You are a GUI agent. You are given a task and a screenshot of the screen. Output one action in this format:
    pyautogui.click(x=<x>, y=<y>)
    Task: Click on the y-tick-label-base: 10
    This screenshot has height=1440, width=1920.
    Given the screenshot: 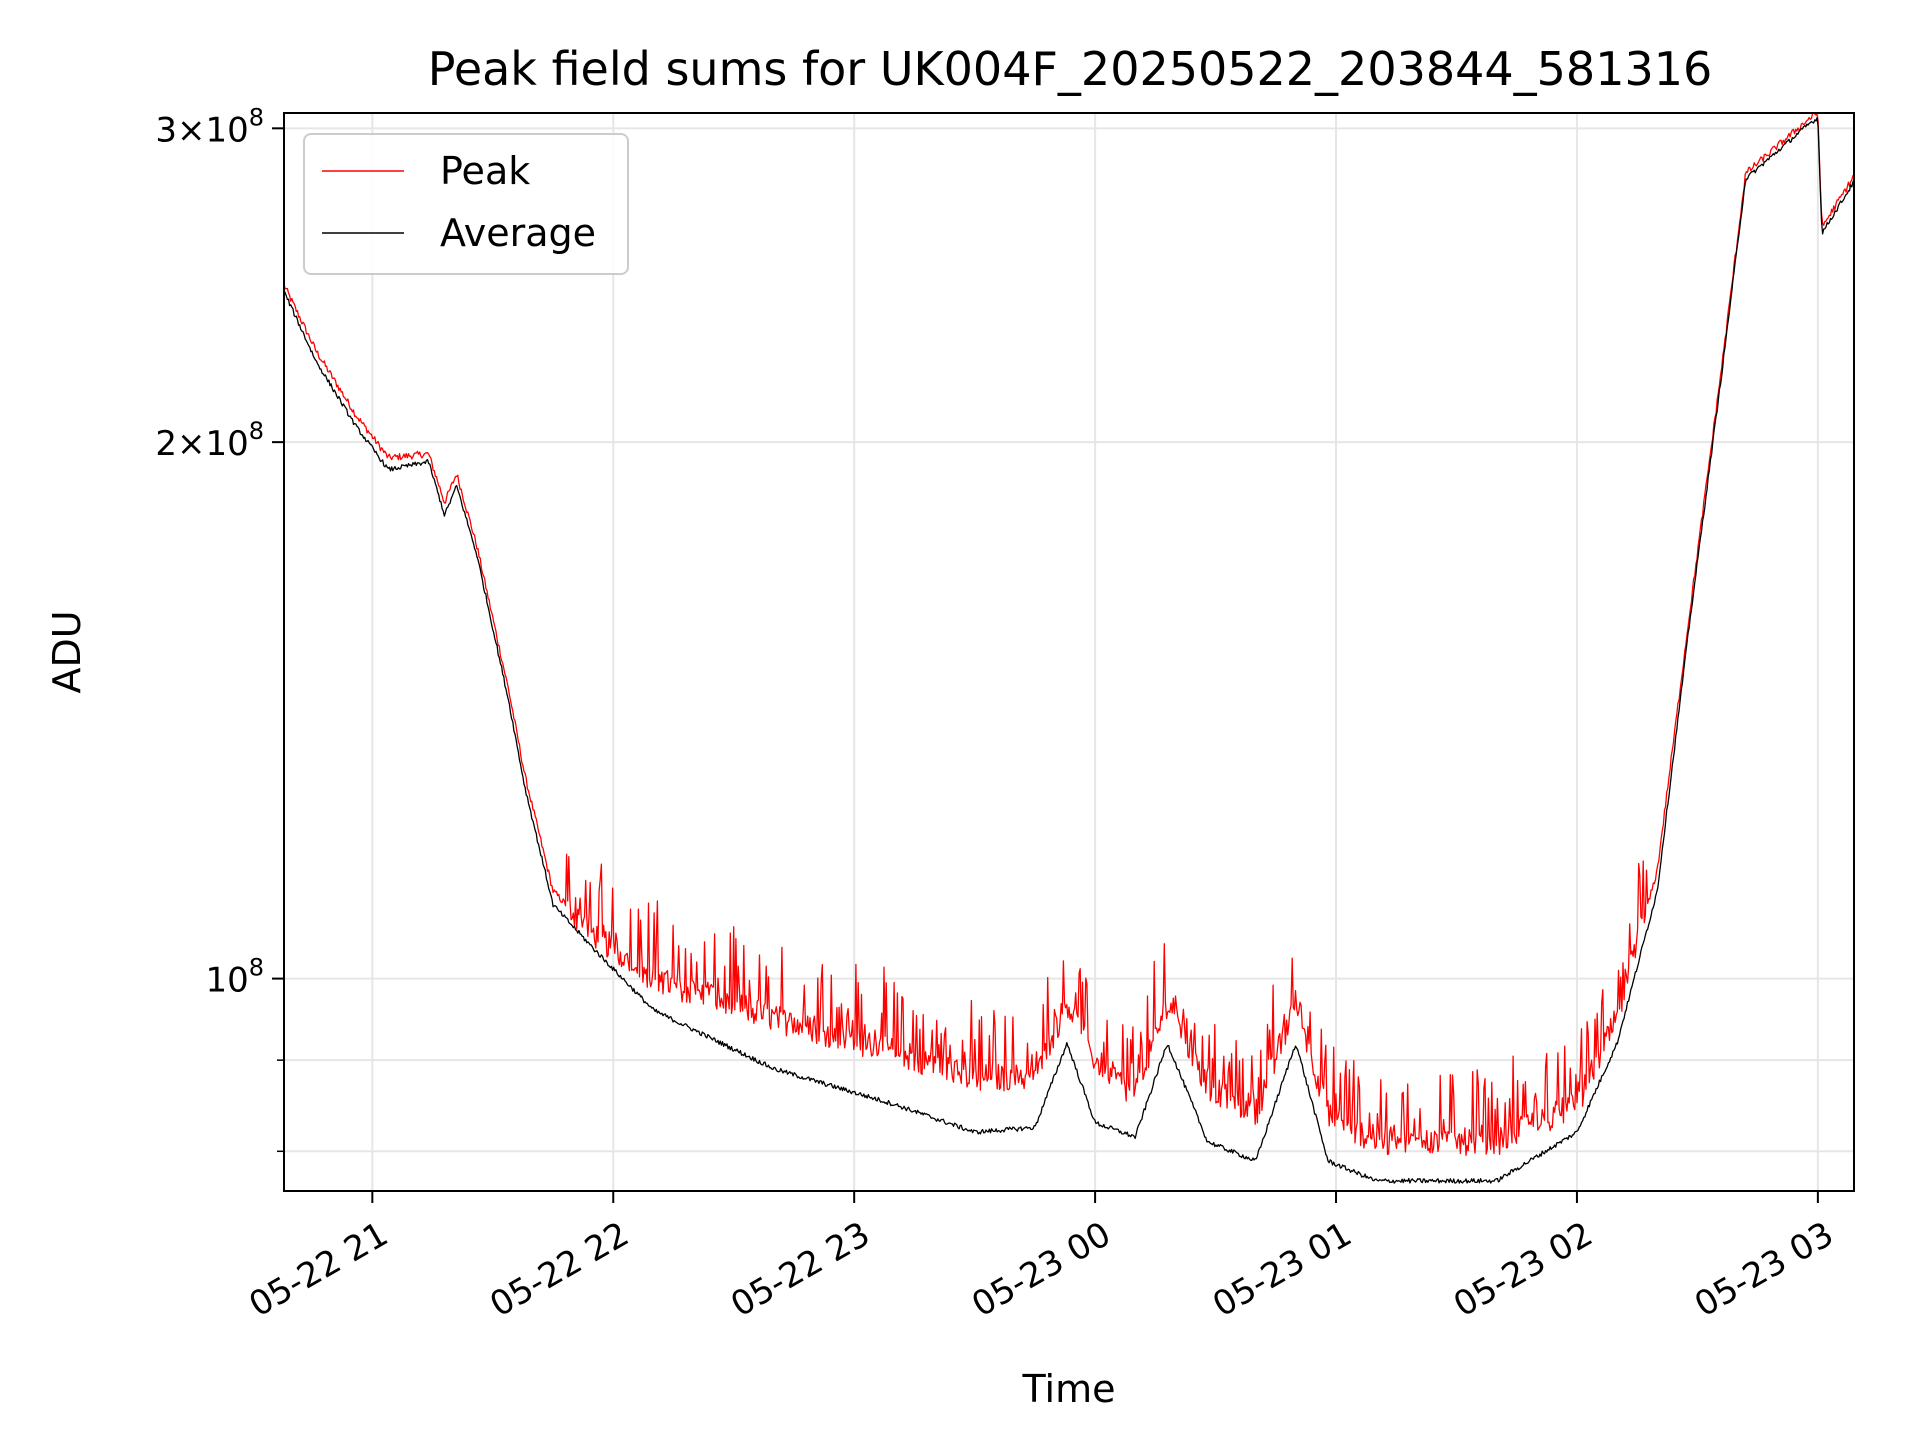 What is the action you would take?
    pyautogui.click(x=226, y=981)
    